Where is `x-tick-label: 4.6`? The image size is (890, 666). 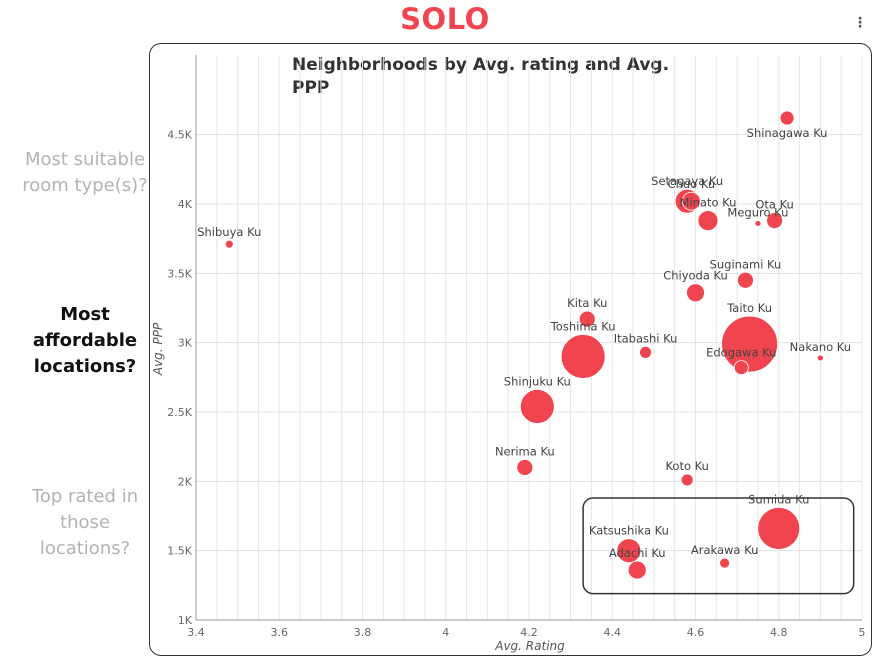
x-tick-label: 4.6 is located at coordinates (696, 632).